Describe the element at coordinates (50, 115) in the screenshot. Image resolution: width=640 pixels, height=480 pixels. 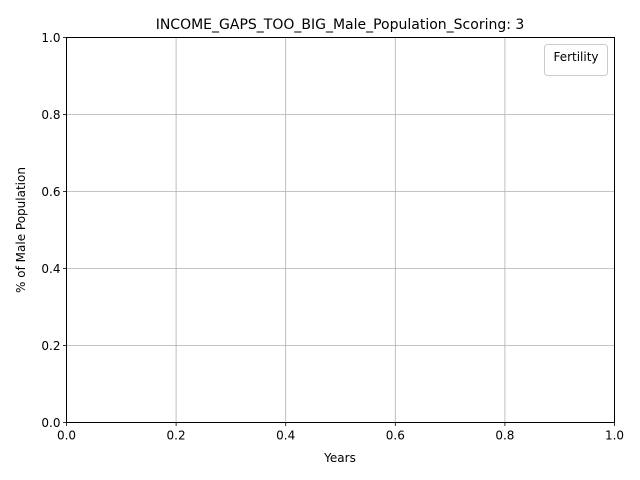
I see `y-tick-label: 0.8` at that location.